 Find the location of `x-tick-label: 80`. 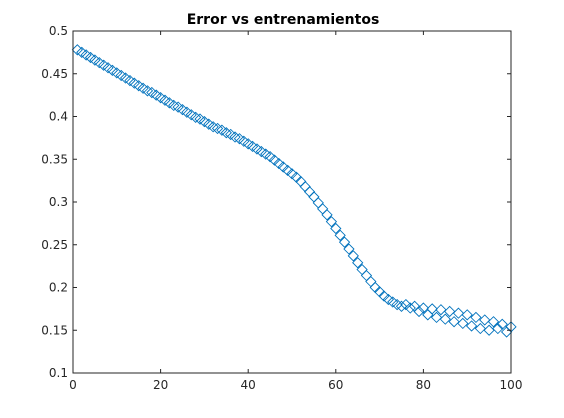

x-tick-label: 80 is located at coordinates (423, 385).